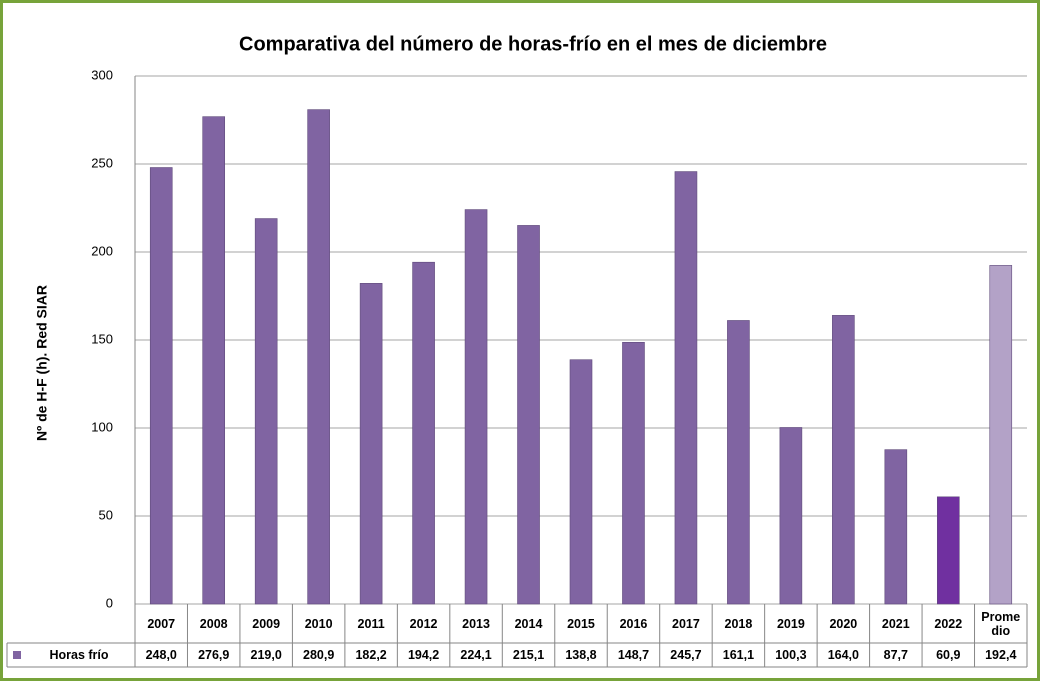 This screenshot has height=681, width=1040. What do you see at coordinates (423, 655) in the screenshot?
I see `data-label: 194,2` at bounding box center [423, 655].